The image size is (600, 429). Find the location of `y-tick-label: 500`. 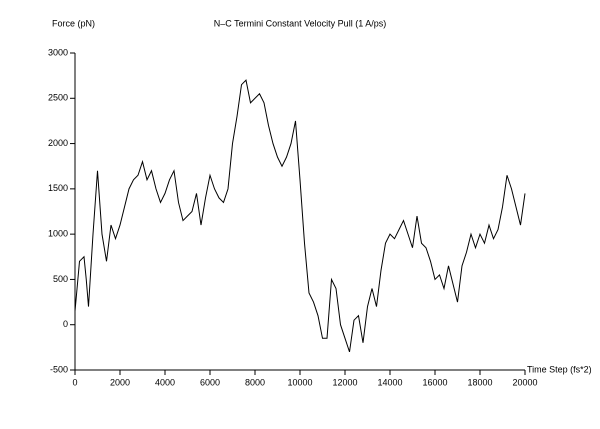

y-tick-label: 500 is located at coordinates (60, 279).